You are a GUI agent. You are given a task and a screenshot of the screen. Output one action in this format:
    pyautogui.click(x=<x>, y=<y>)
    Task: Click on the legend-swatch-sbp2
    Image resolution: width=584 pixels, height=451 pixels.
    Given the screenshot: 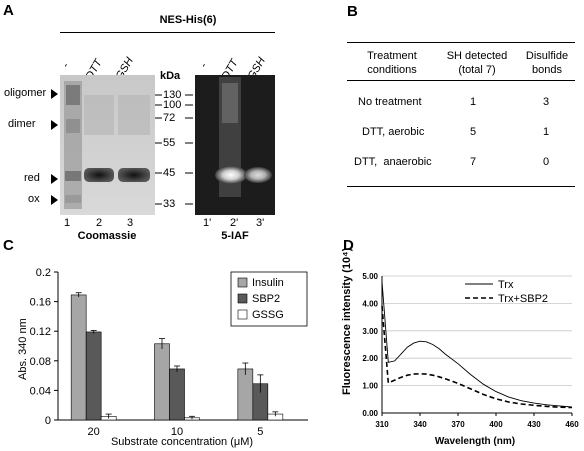 What is the action you would take?
    pyautogui.click(x=242, y=298)
    